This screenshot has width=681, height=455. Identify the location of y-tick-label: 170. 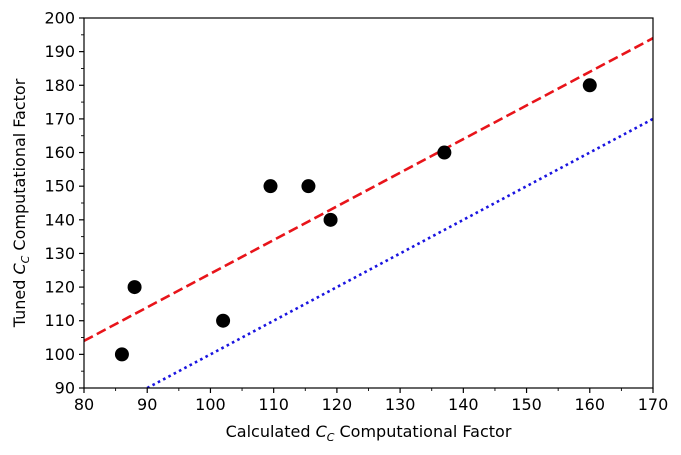
(59, 118).